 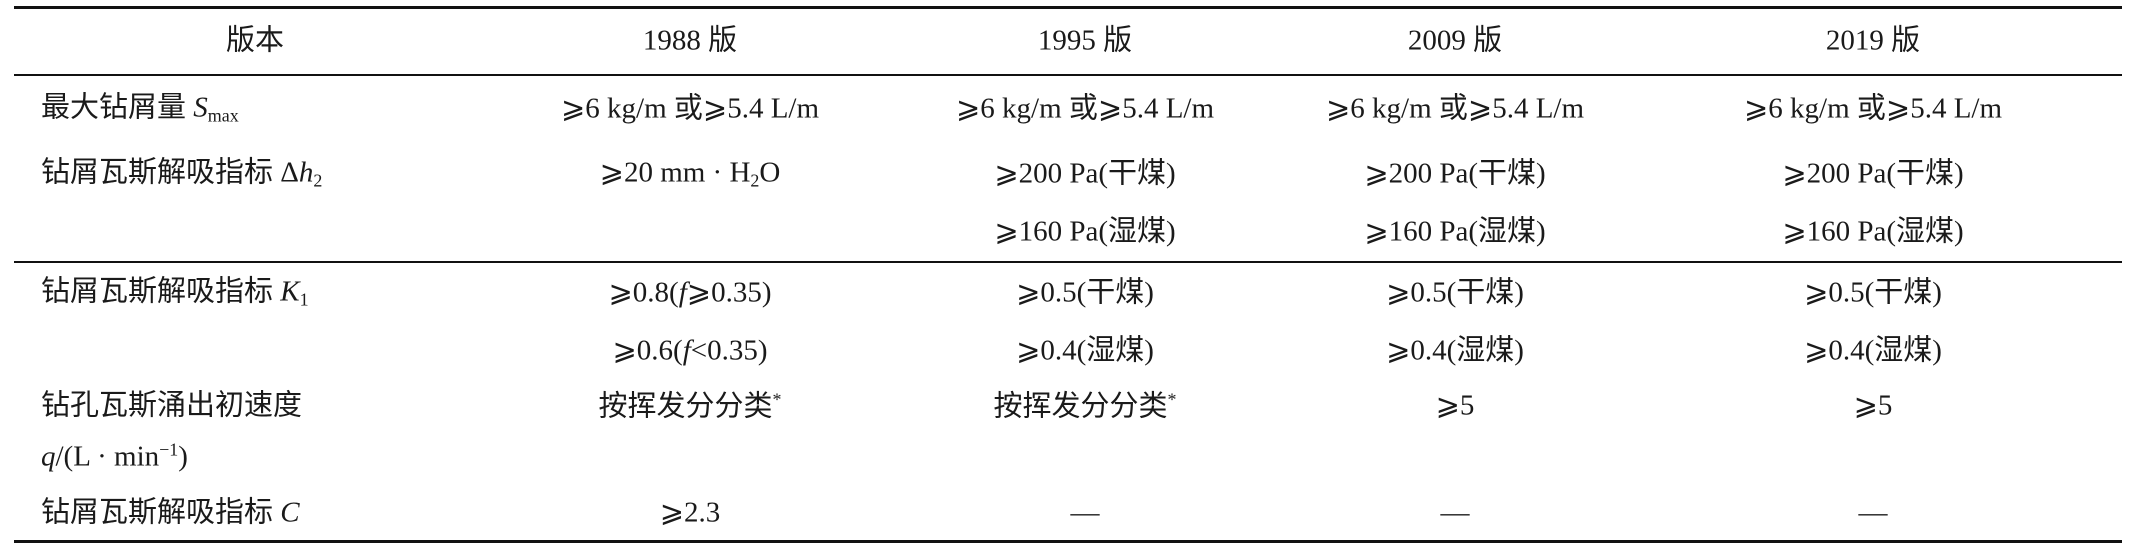 What do you see at coordinates (690, 40) in the screenshot?
I see `header-cell: 1988 版` at bounding box center [690, 40].